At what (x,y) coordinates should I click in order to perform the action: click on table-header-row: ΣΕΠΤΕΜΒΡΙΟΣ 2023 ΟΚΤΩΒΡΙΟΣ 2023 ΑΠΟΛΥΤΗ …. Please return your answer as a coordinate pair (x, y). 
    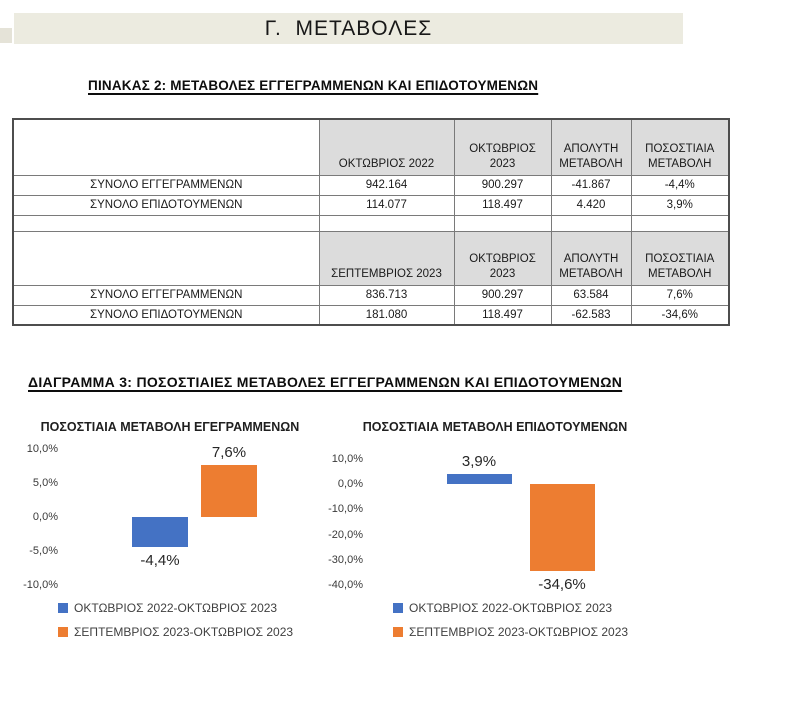
    Looking at the image, I should click on (371, 258).